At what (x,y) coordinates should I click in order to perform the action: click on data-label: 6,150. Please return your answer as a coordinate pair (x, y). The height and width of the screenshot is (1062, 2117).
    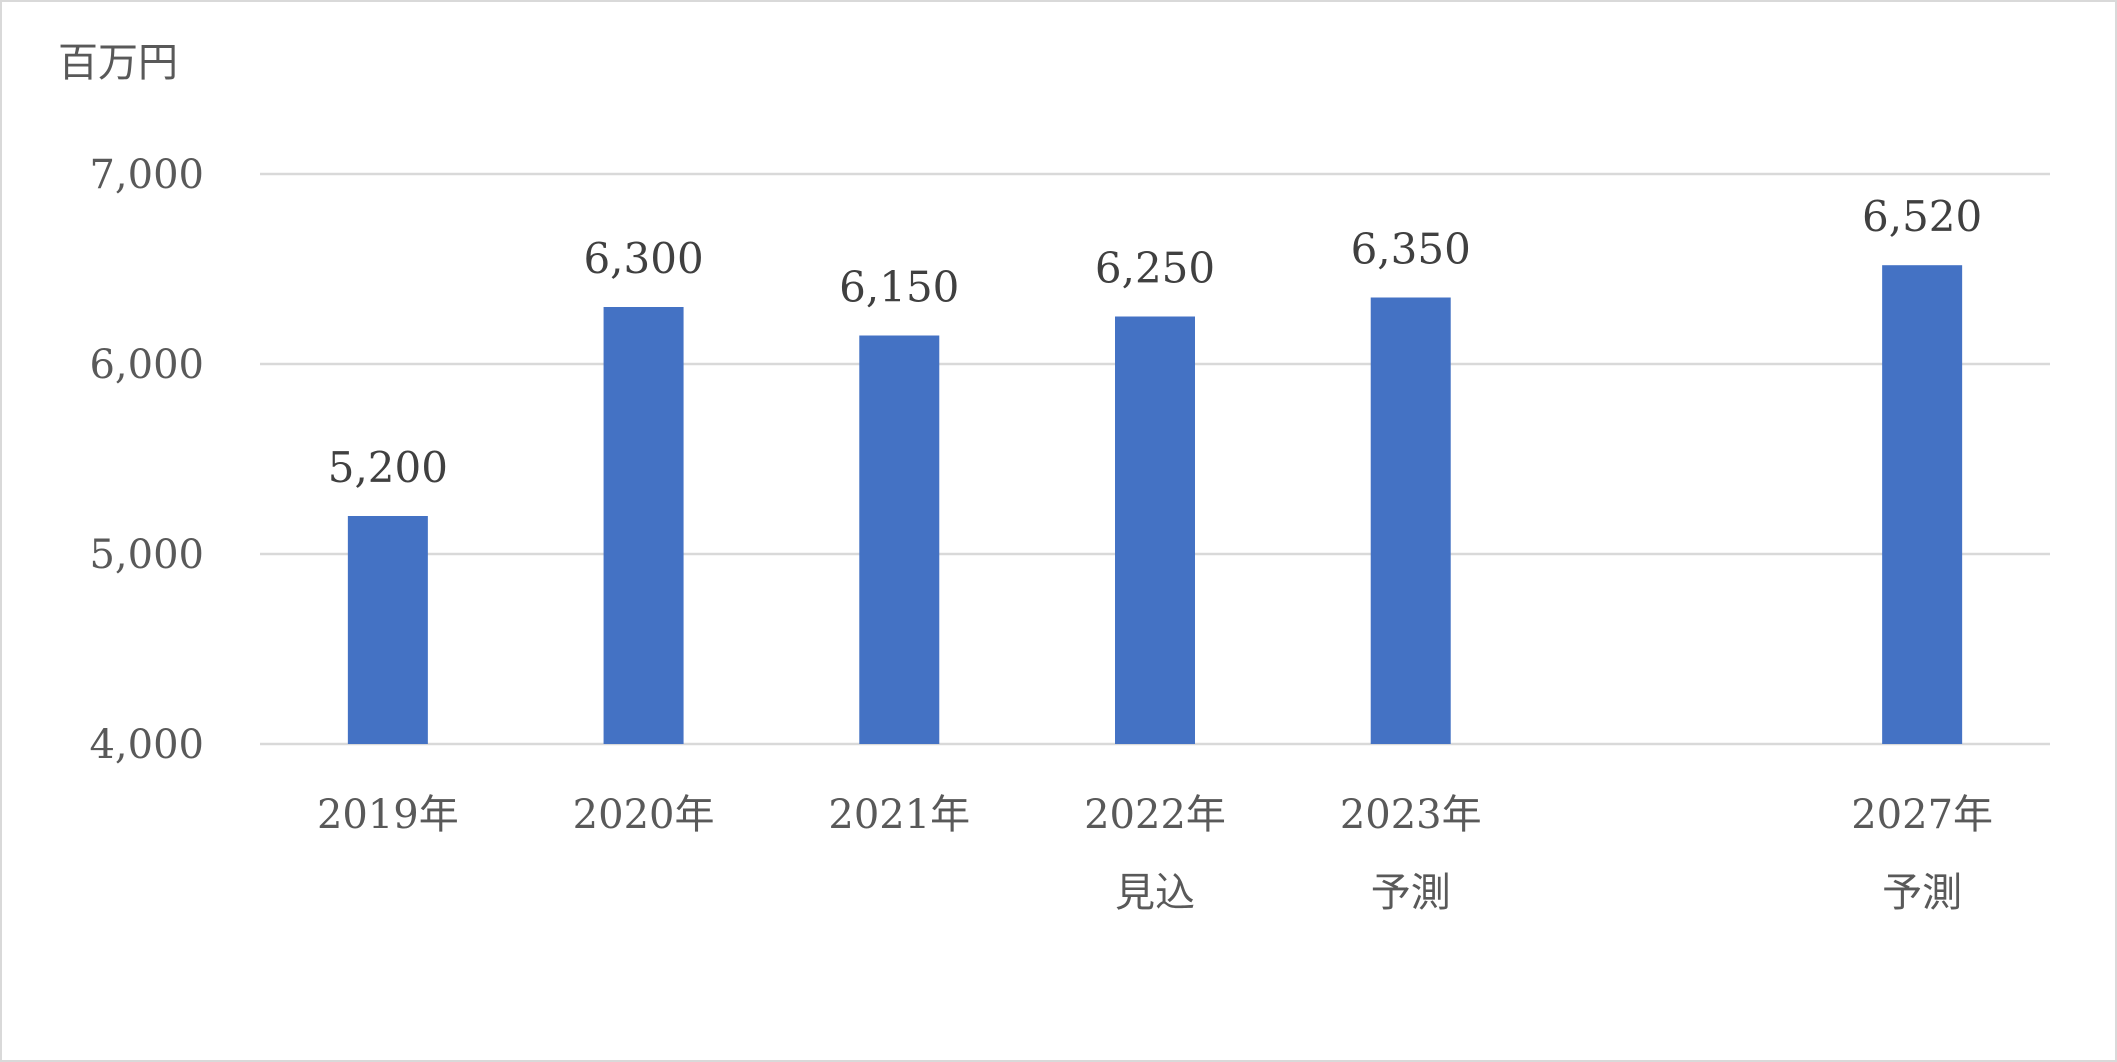
    Looking at the image, I should click on (899, 287).